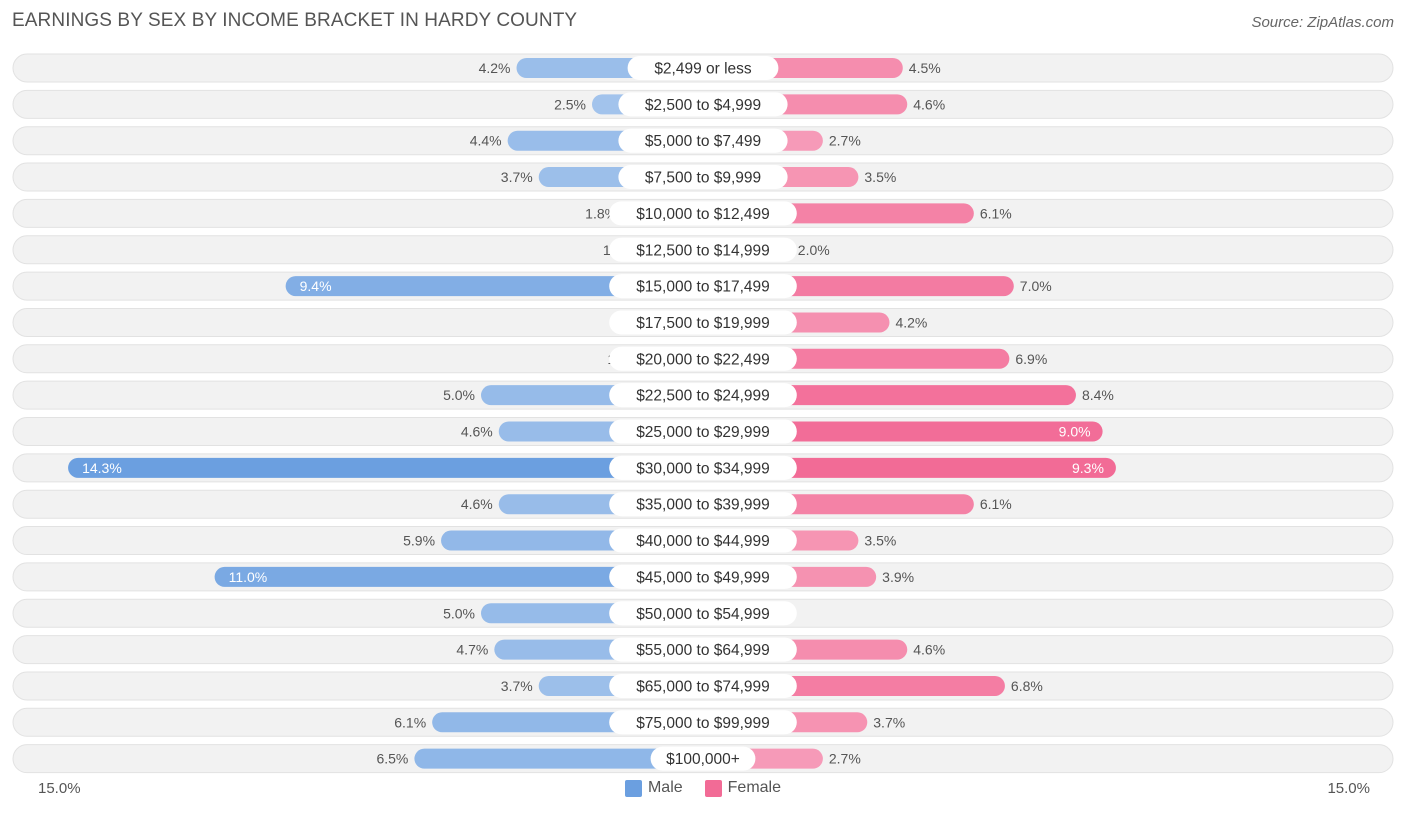  I want to click on female-value-label: 6.8%, so click(1027, 686).